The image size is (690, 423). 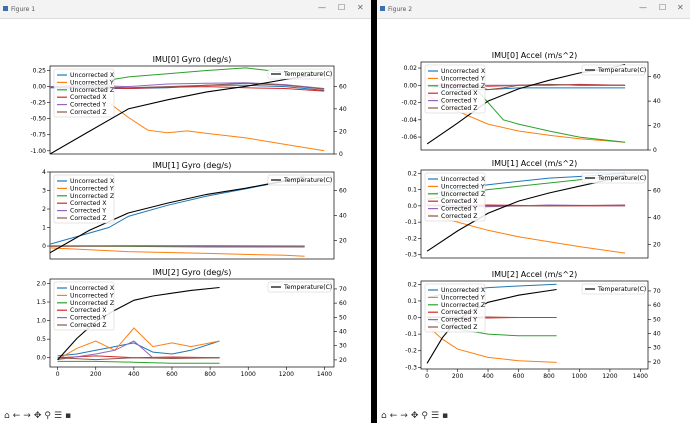 What do you see at coordinates (41, 339) in the screenshot?
I see `y-tick-label: 0.5` at bounding box center [41, 339].